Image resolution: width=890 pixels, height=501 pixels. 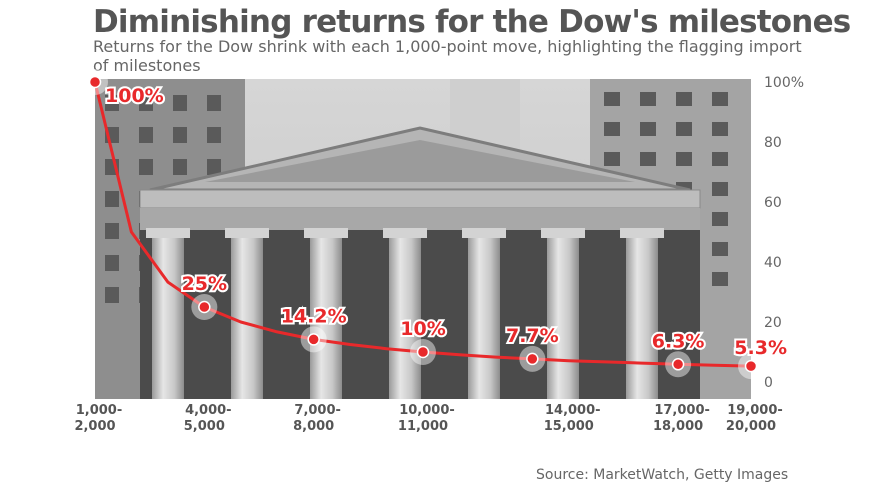 I want to click on x-tick-label: 2,000, so click(x=94, y=426).